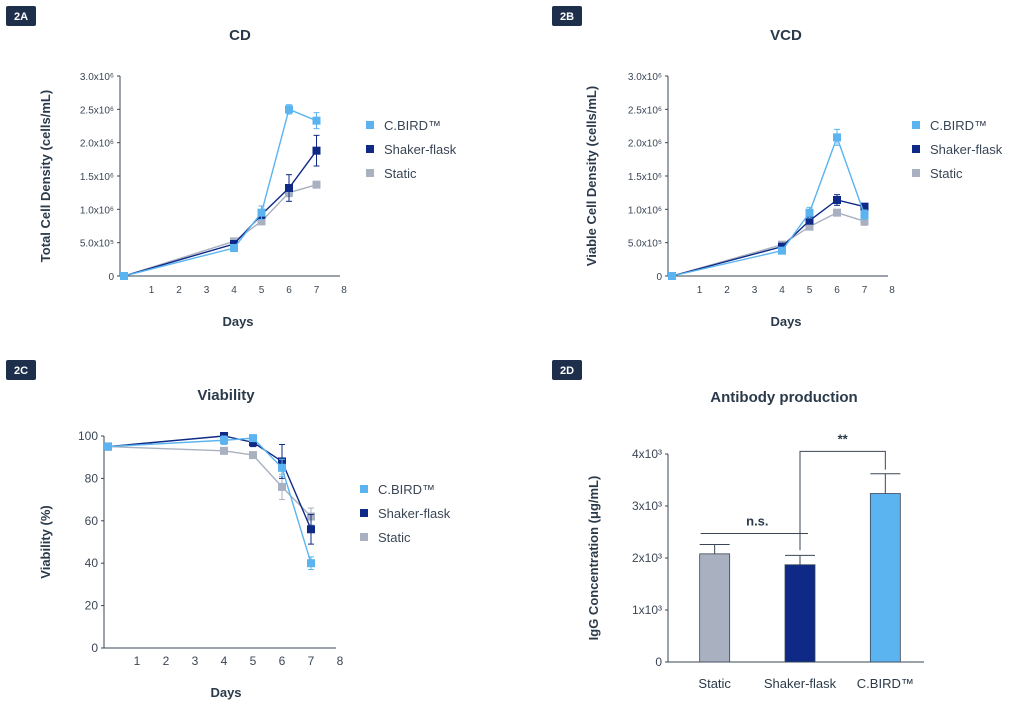 Image resolution: width=1024 pixels, height=716 pixels. What do you see at coordinates (757, 521) in the screenshot?
I see `significance-label: n.s.` at bounding box center [757, 521].